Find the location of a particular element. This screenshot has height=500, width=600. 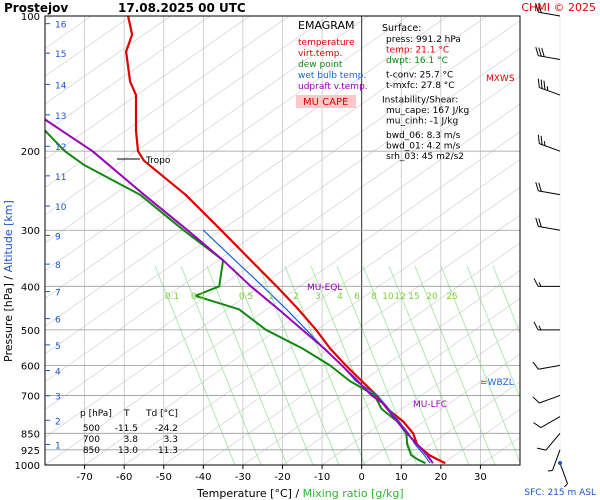

x-tick-label: -60 is located at coordinates (124, 477).